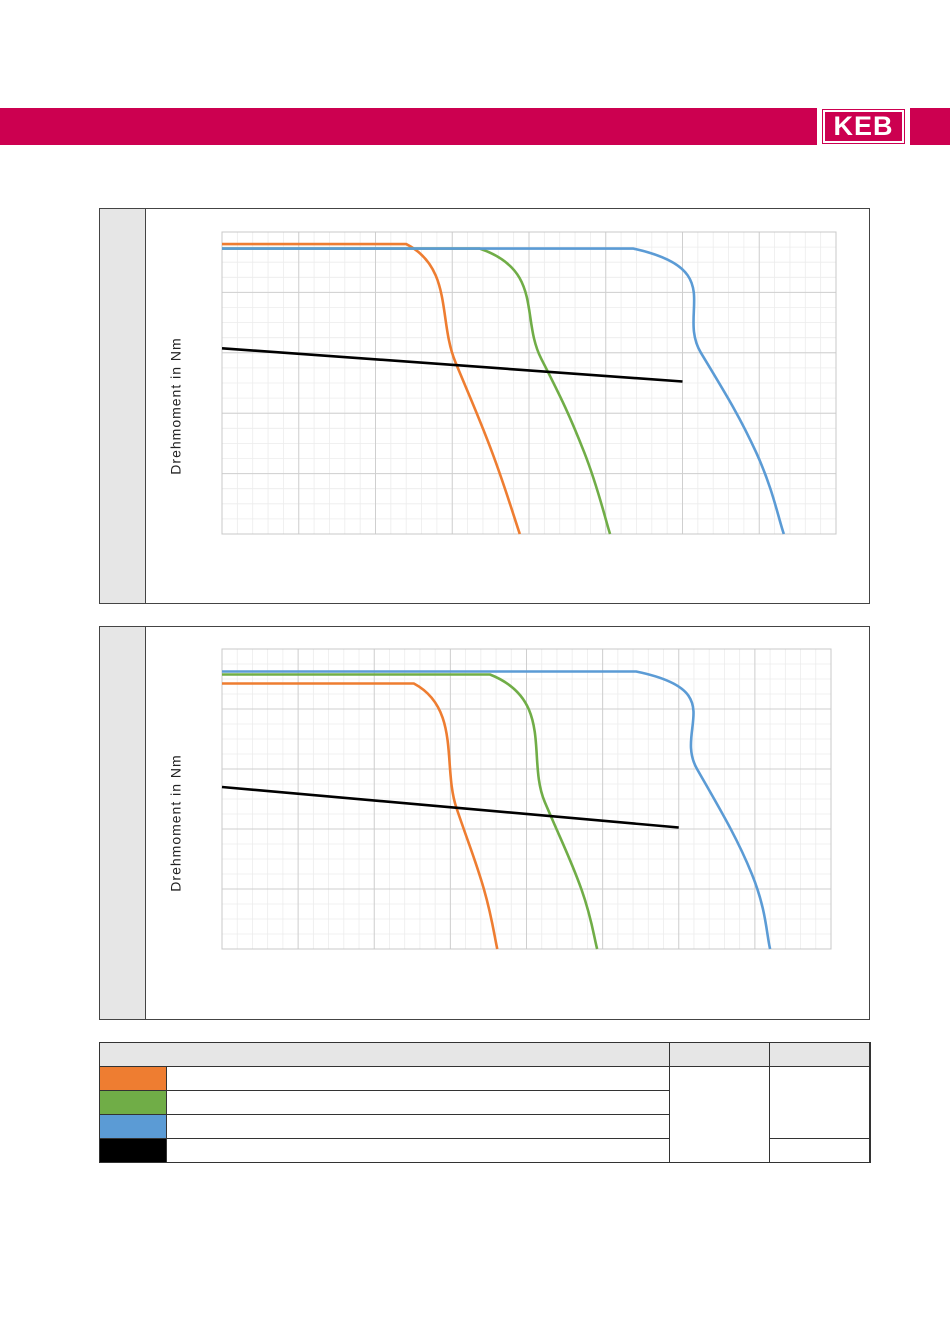 The image size is (950, 1344). I want to click on legend-swatch-green, so click(133, 1102).